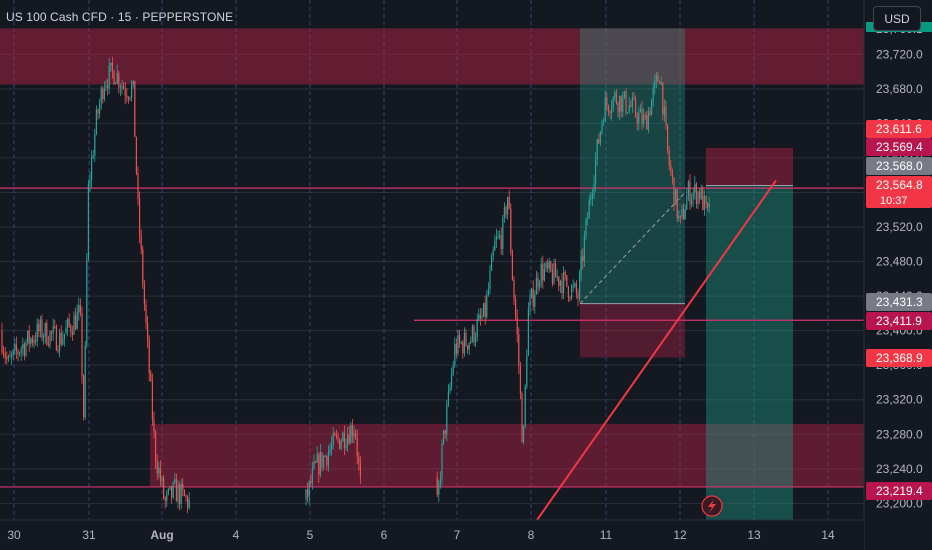 The height and width of the screenshot is (550, 932). Describe the element at coordinates (89, 535) in the screenshot. I see `x-tick-label: 31` at that location.